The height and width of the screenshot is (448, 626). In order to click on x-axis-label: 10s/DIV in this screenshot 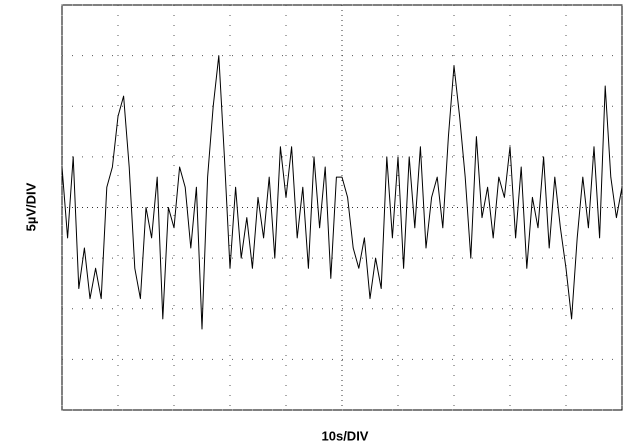, I will do `click(345, 435)`.